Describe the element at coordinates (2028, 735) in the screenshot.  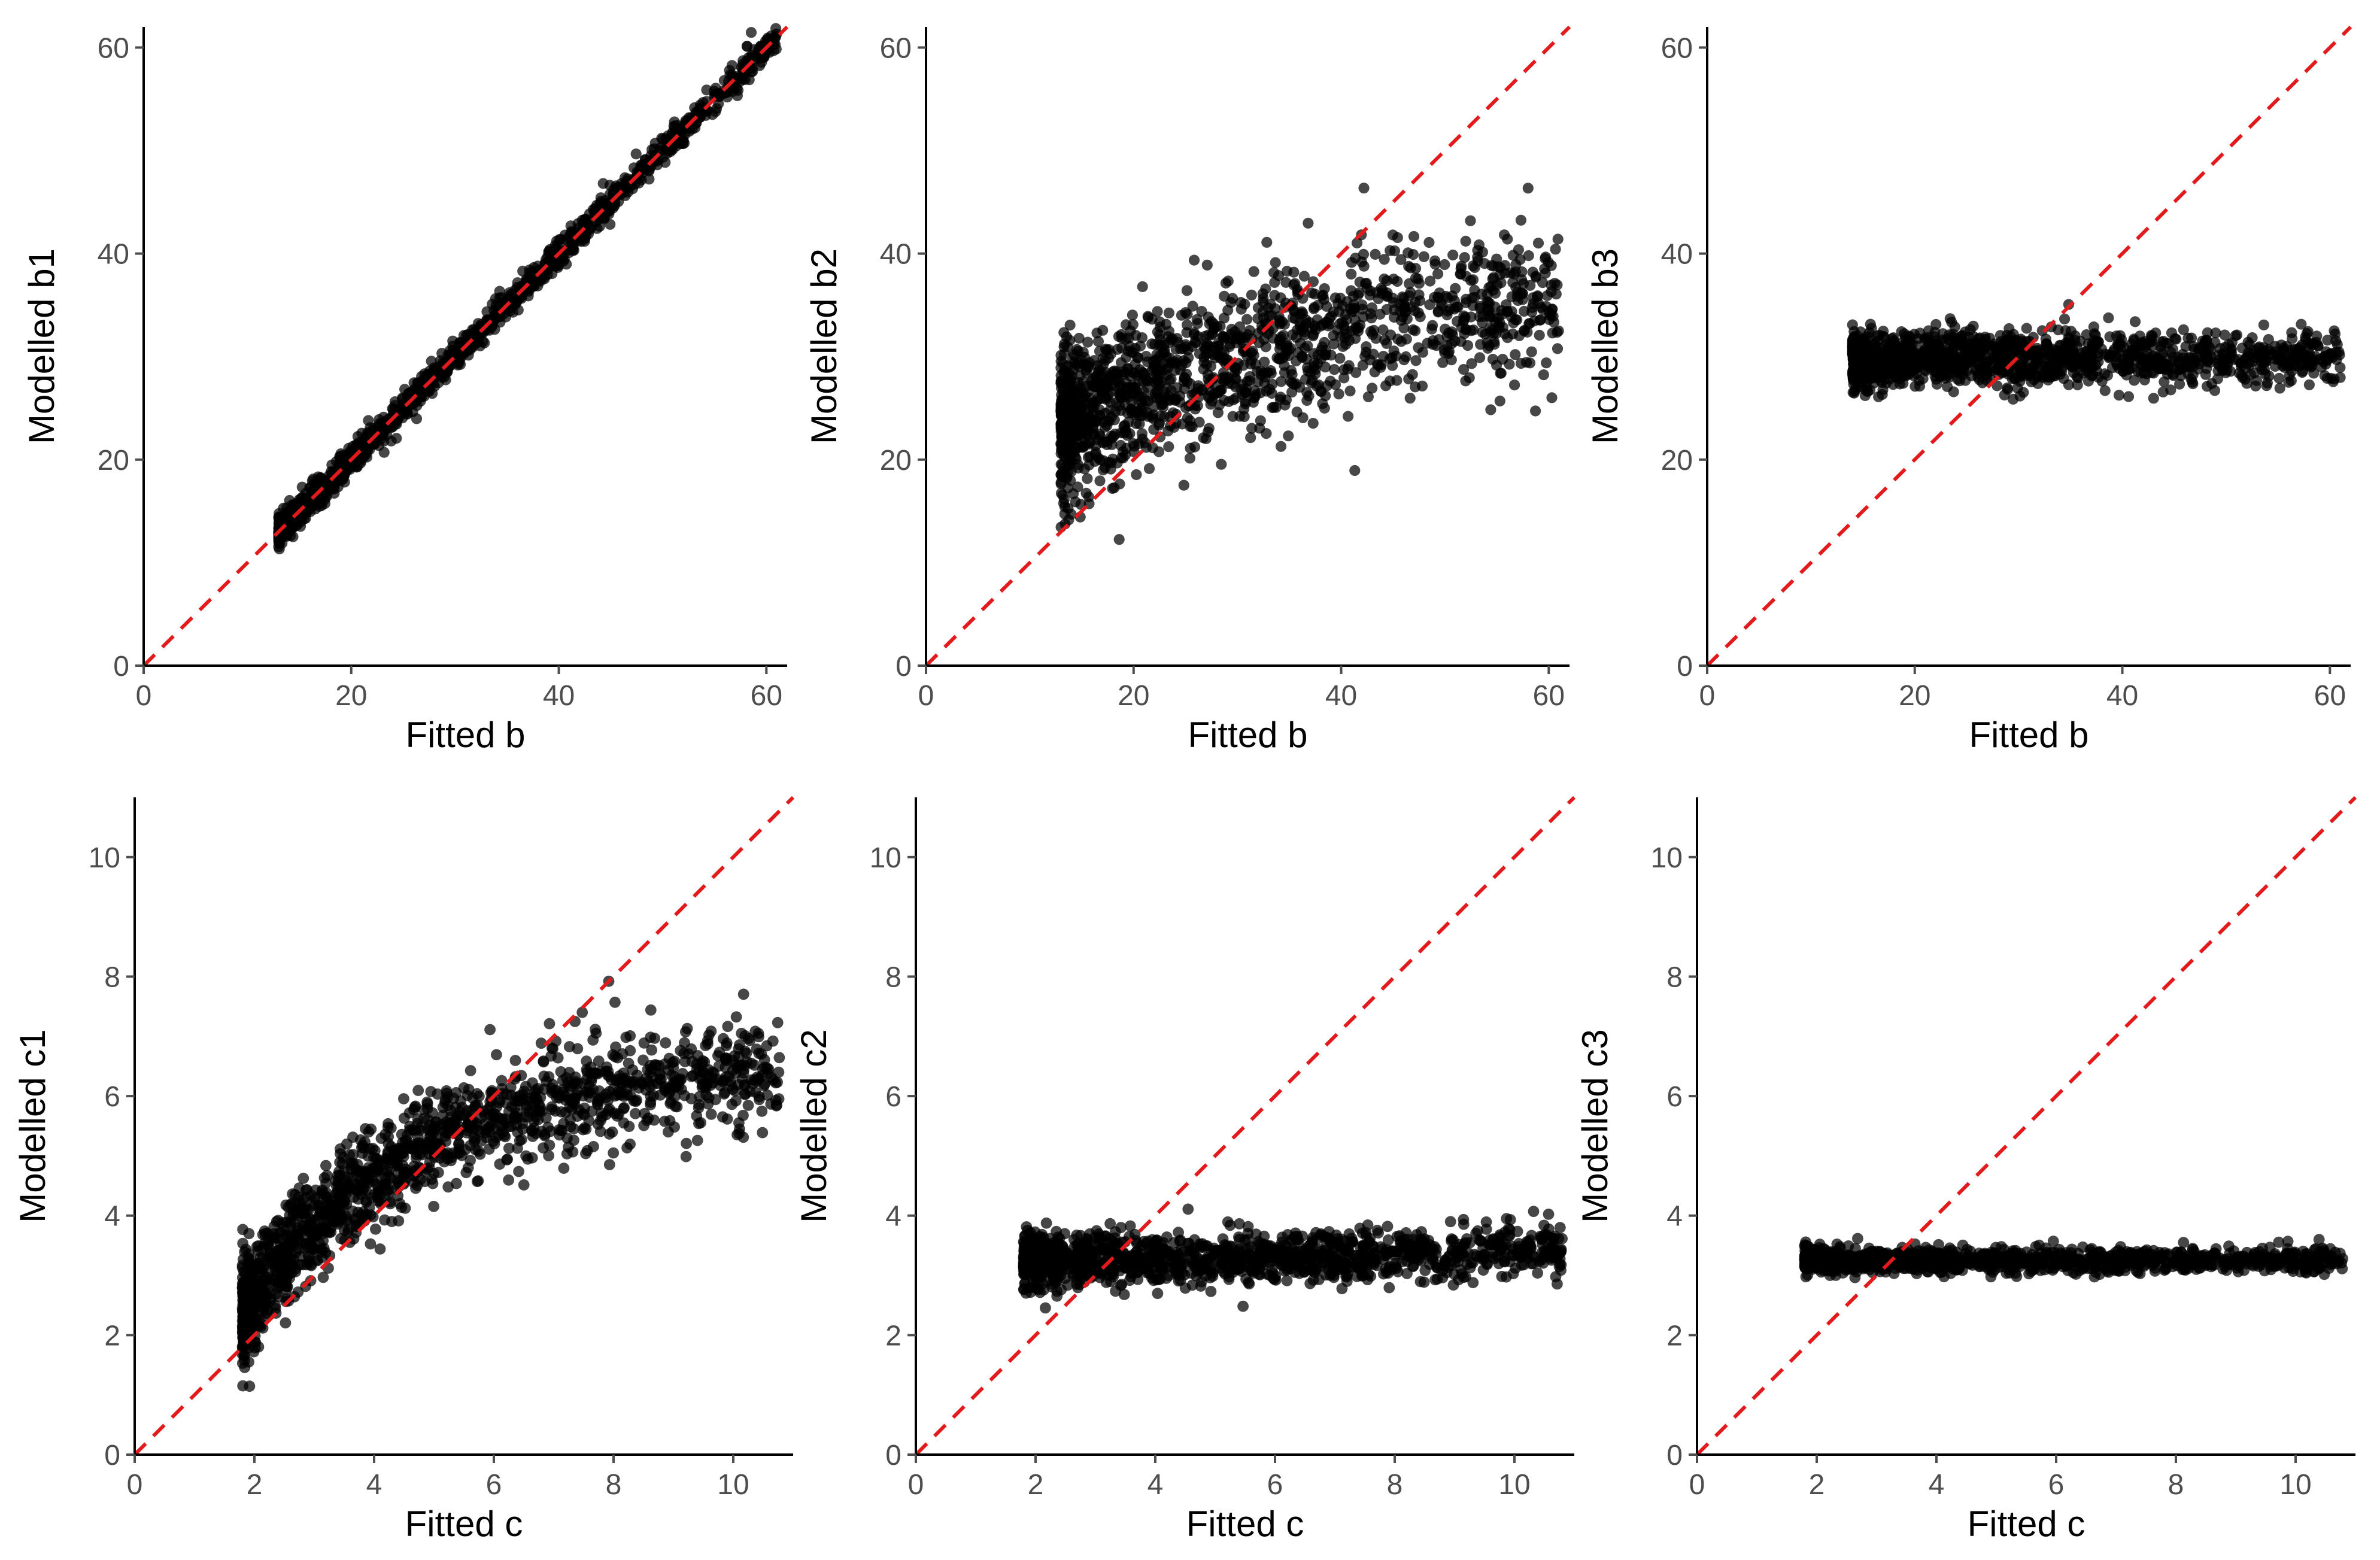
I see `x-axis-title: Fitted b` at that location.